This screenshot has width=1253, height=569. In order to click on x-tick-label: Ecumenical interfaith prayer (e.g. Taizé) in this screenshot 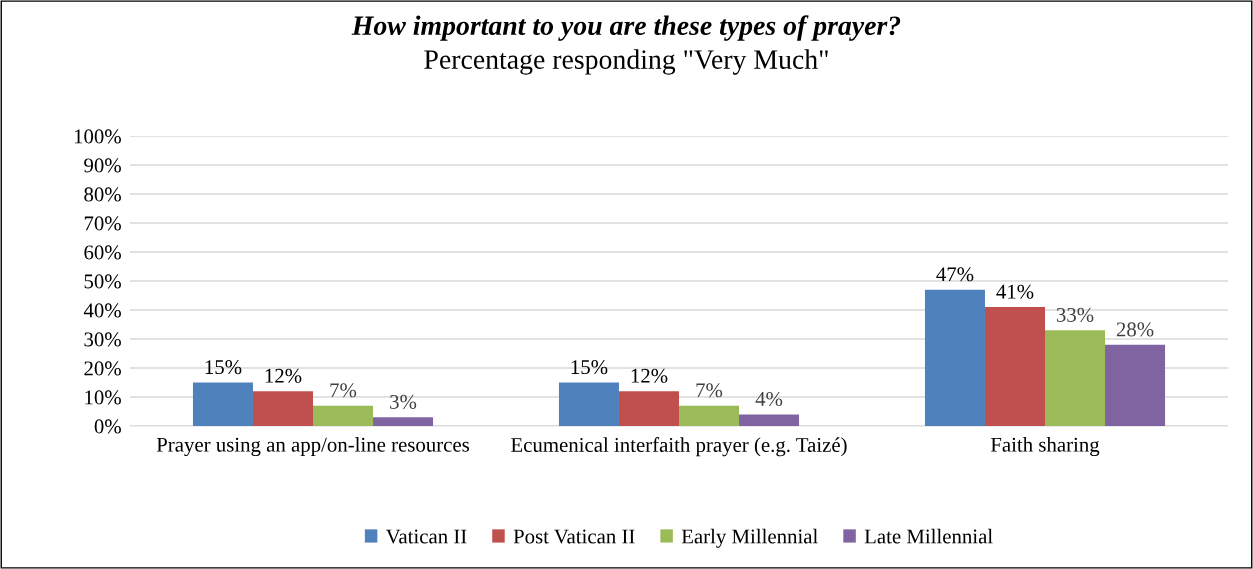, I will do `click(679, 447)`.